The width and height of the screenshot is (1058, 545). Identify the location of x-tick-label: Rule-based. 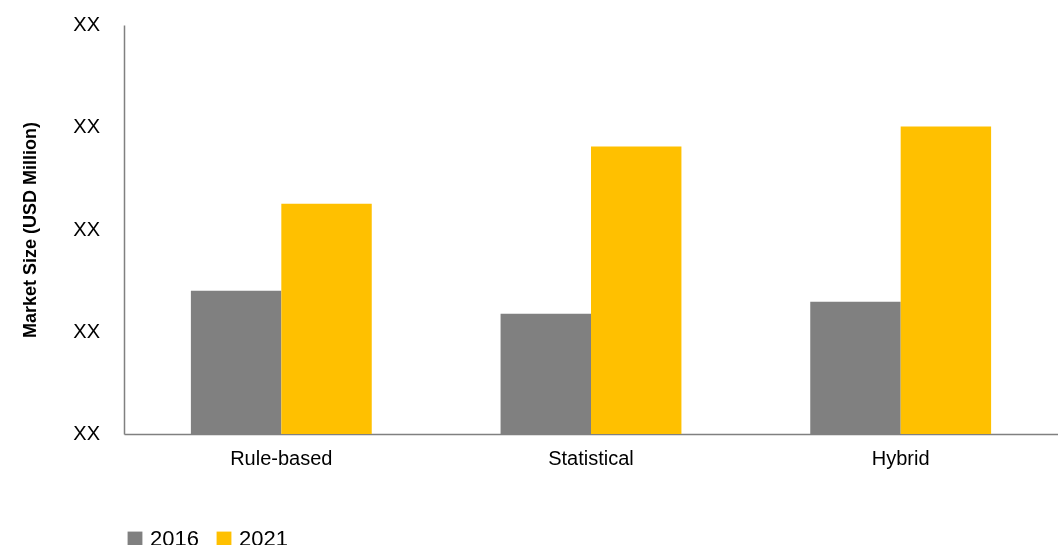
(281, 457).